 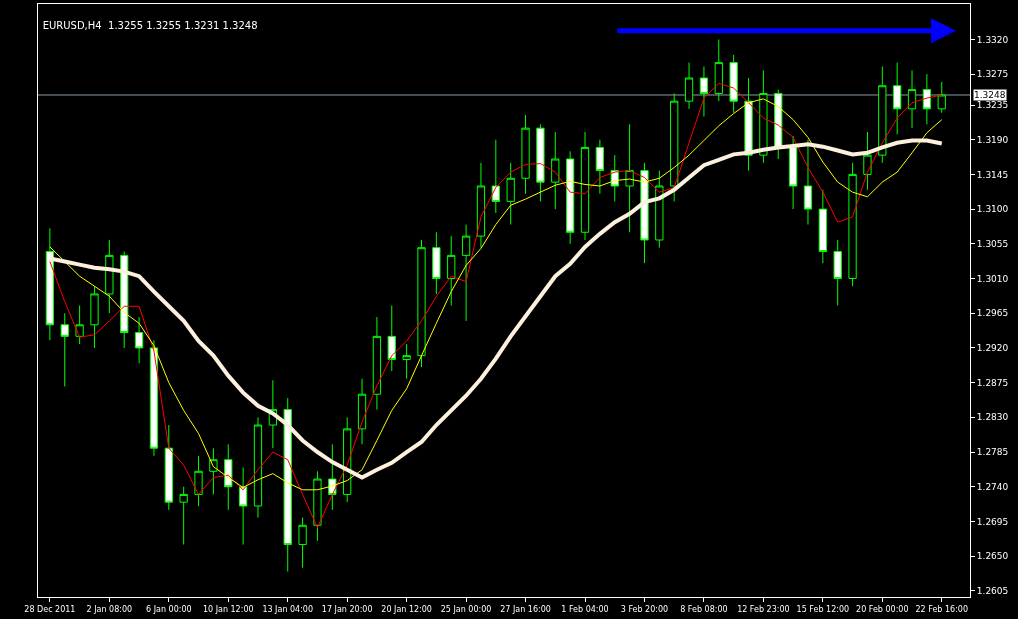 What do you see at coordinates (992, 417) in the screenshot?
I see `y-tick-label: 1.2830` at bounding box center [992, 417].